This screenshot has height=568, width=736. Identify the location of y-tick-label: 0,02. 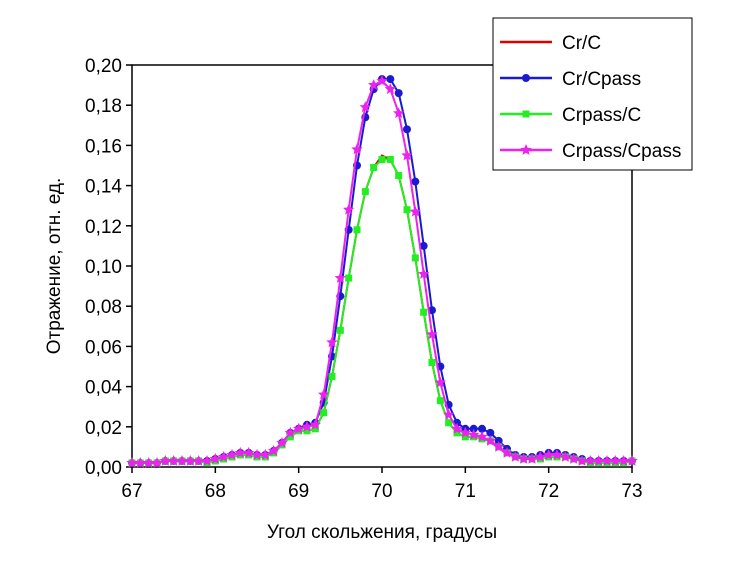
(103, 428).